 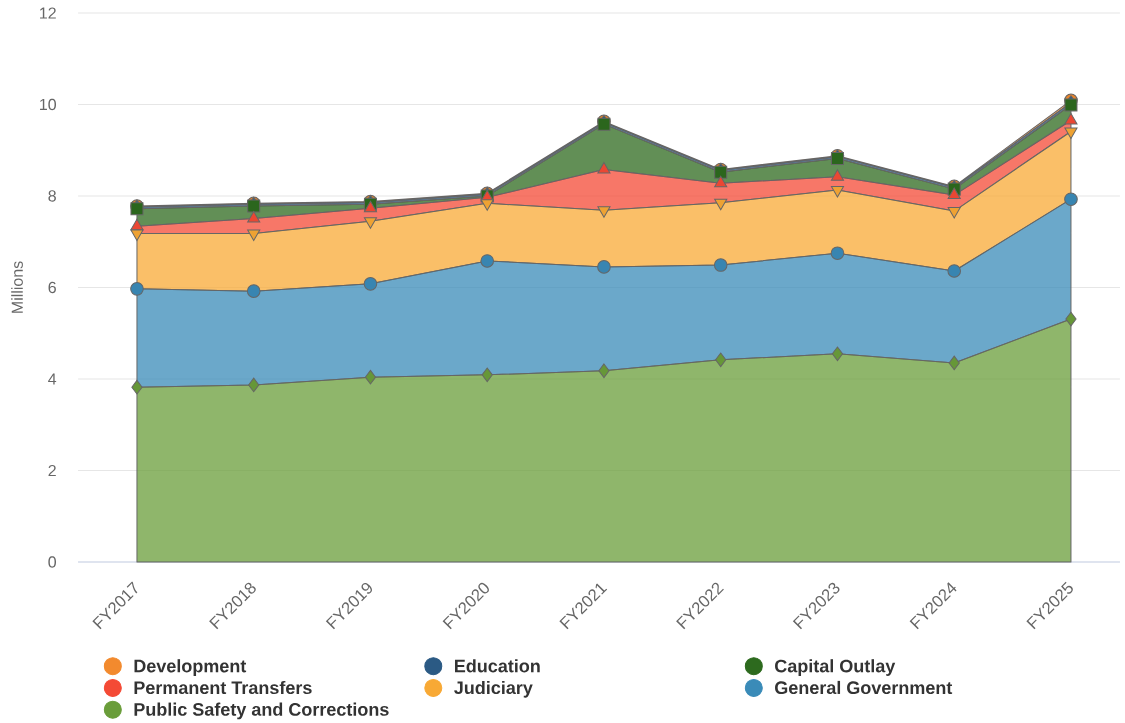 What do you see at coordinates (48, 104) in the screenshot?
I see `y-tick-label: 10` at bounding box center [48, 104].